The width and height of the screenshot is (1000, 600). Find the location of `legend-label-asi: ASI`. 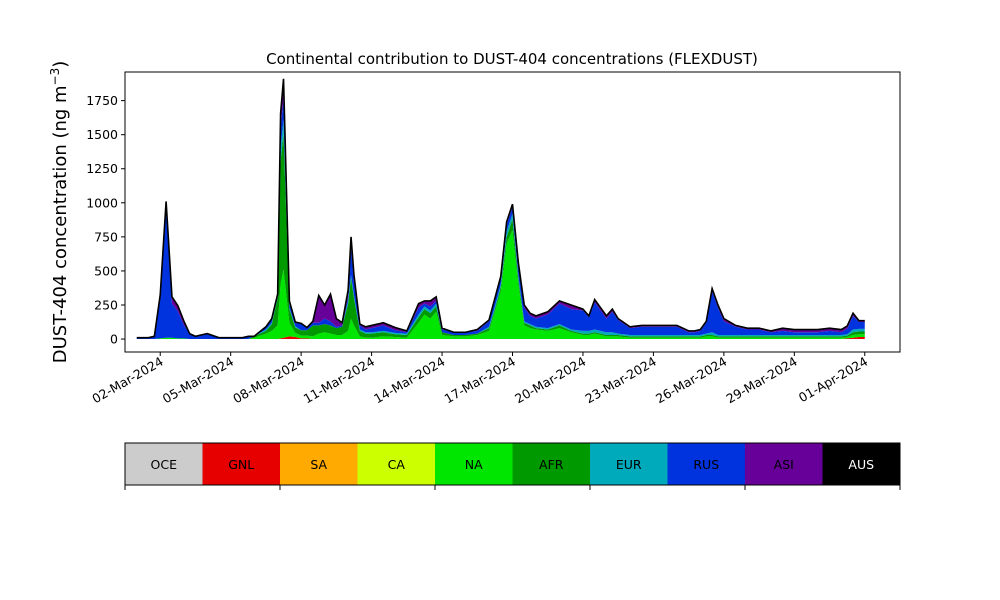

legend-label-asi: ASI is located at coordinates (784, 464).